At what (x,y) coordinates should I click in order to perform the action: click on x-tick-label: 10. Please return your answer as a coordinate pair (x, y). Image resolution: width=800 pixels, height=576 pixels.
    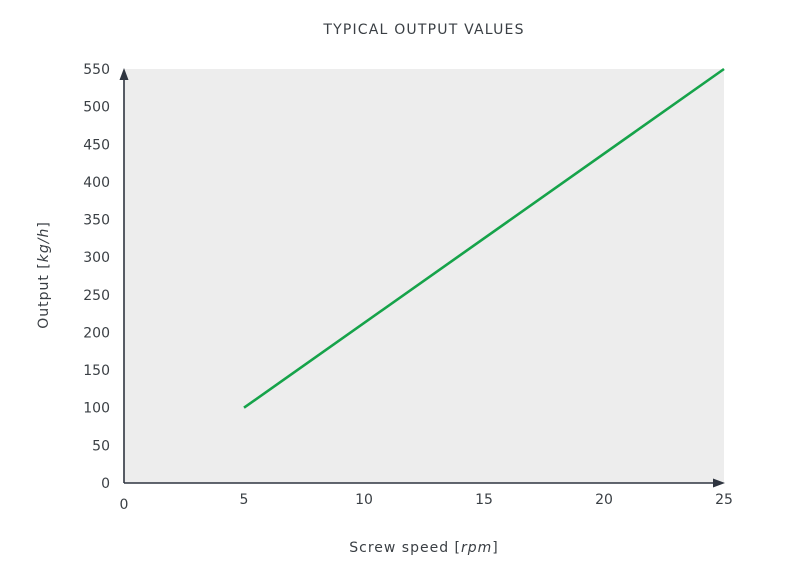
    Looking at the image, I should click on (364, 500).